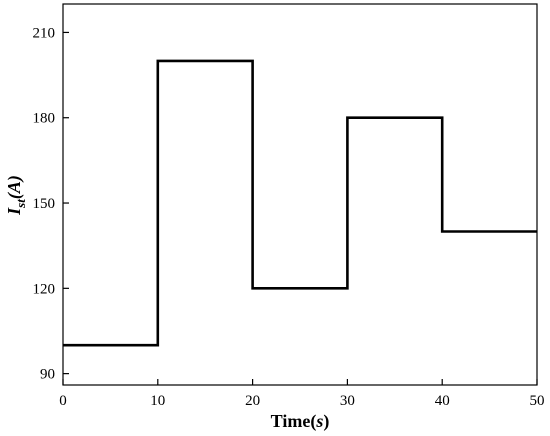  What do you see at coordinates (537, 401) in the screenshot?
I see `x-tick-label-50: 50` at bounding box center [537, 401].